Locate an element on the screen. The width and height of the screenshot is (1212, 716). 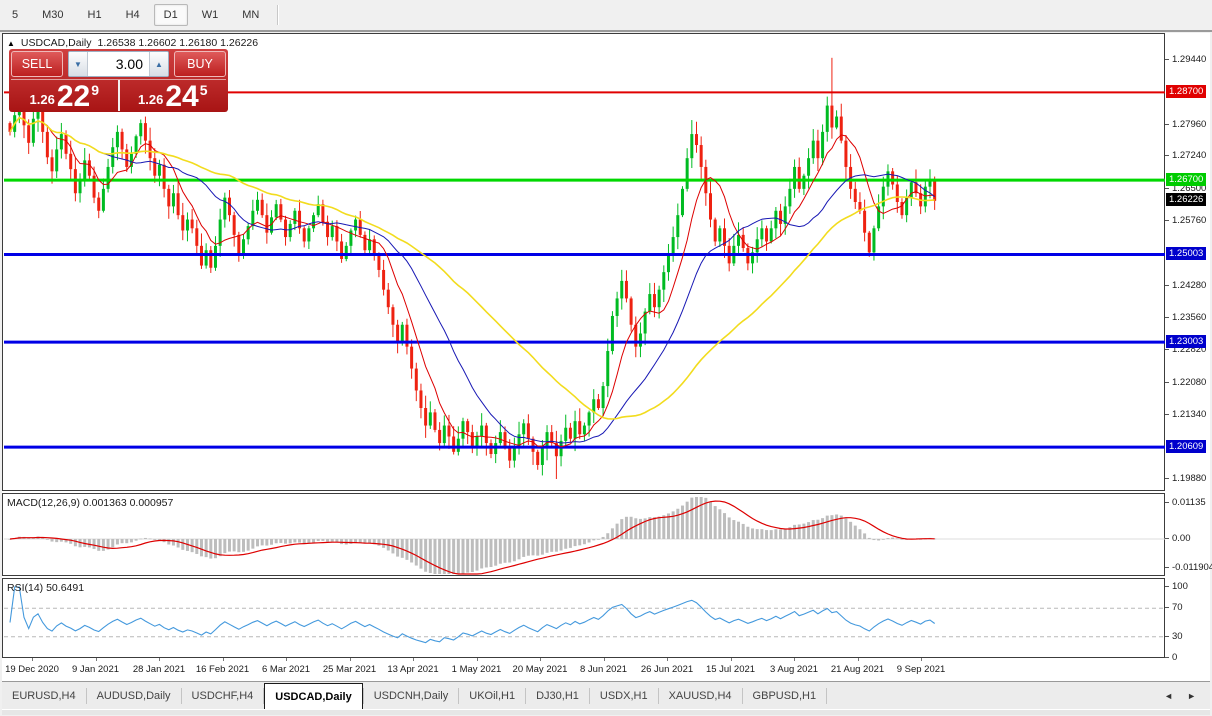
rsi-axis-label: 0 is located at coordinates (1175, 657).